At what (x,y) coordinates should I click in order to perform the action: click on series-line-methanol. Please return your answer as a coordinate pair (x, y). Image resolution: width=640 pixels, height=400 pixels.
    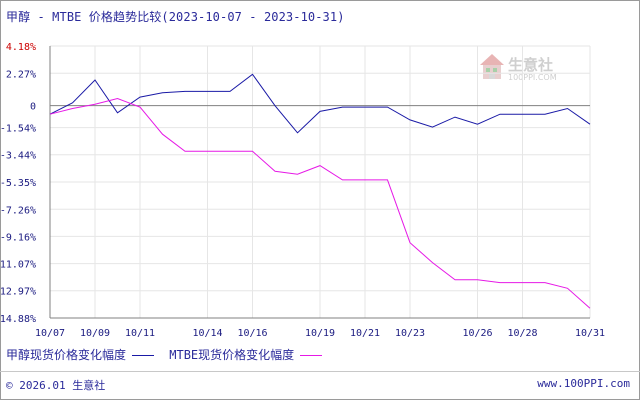
    Looking at the image, I should click on (320, 103).